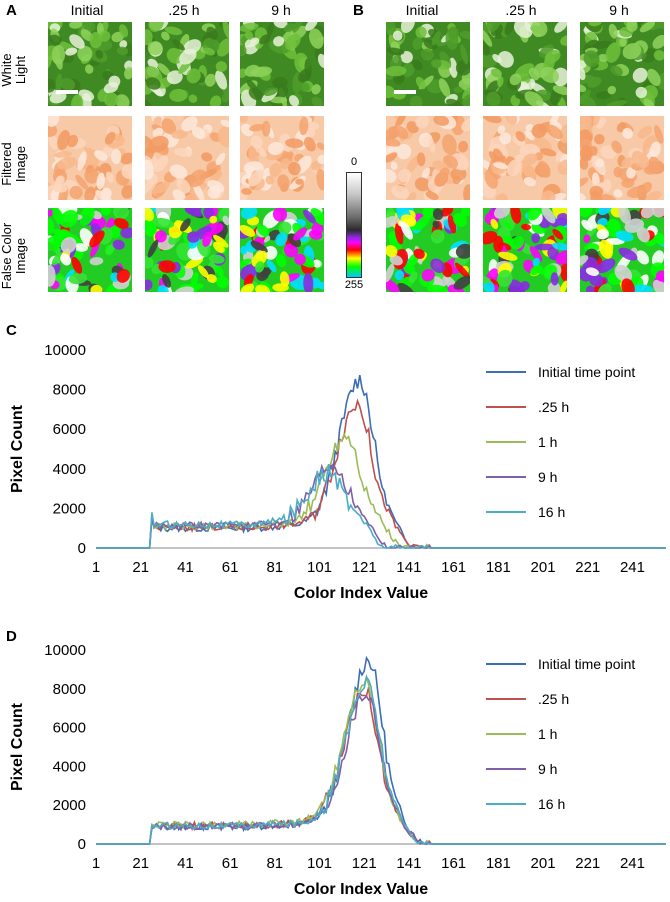 This screenshot has height=902, width=670. I want to click on colorbar-bottom-label: 255, so click(354, 285).